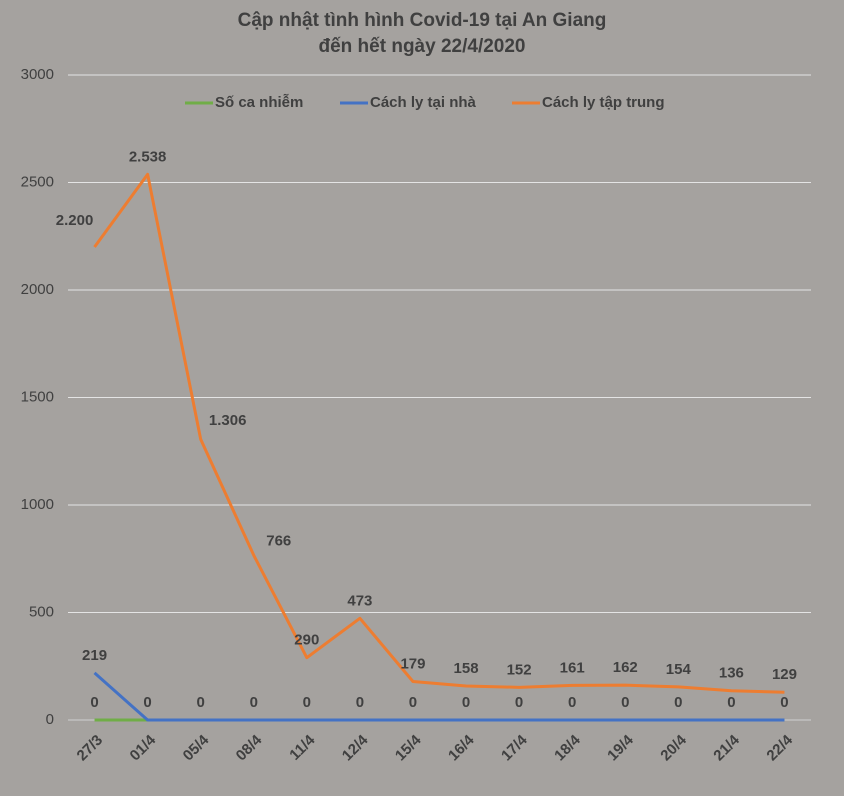  Describe the element at coordinates (466, 668) in the screenshot. I see `data-label: 158` at that location.